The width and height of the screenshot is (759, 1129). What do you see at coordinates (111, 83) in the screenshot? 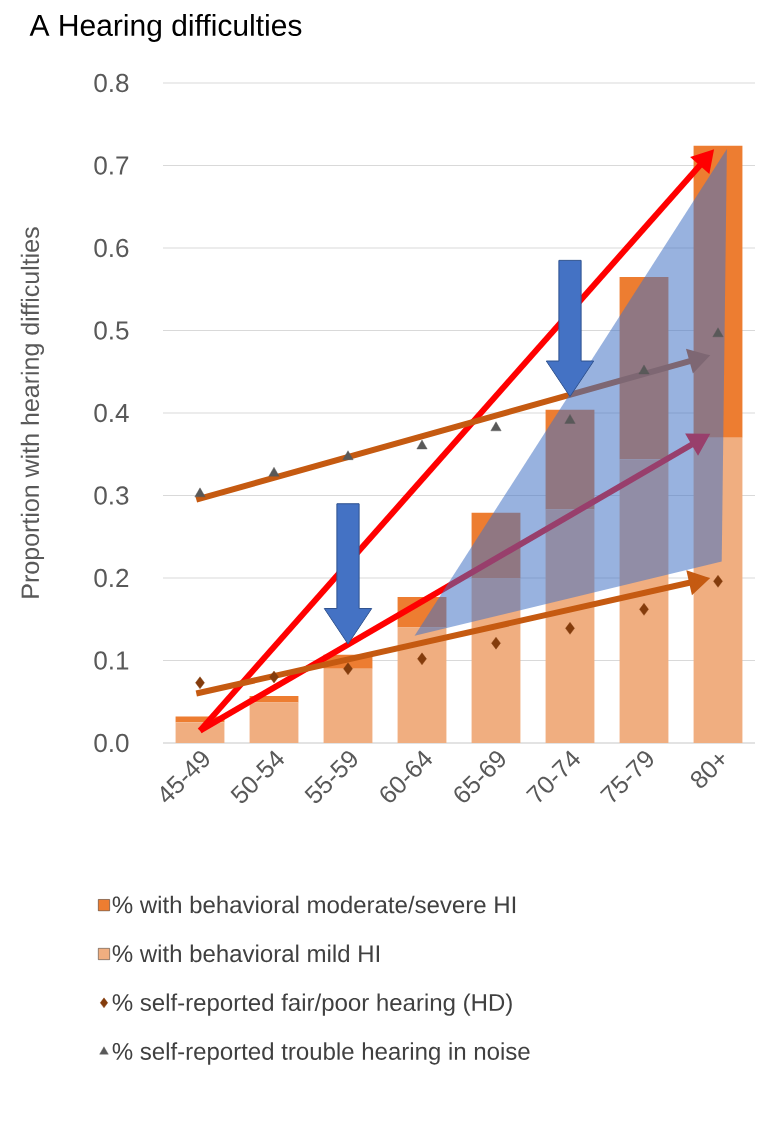
I see `y-tick-label: 0.8` at bounding box center [111, 83].